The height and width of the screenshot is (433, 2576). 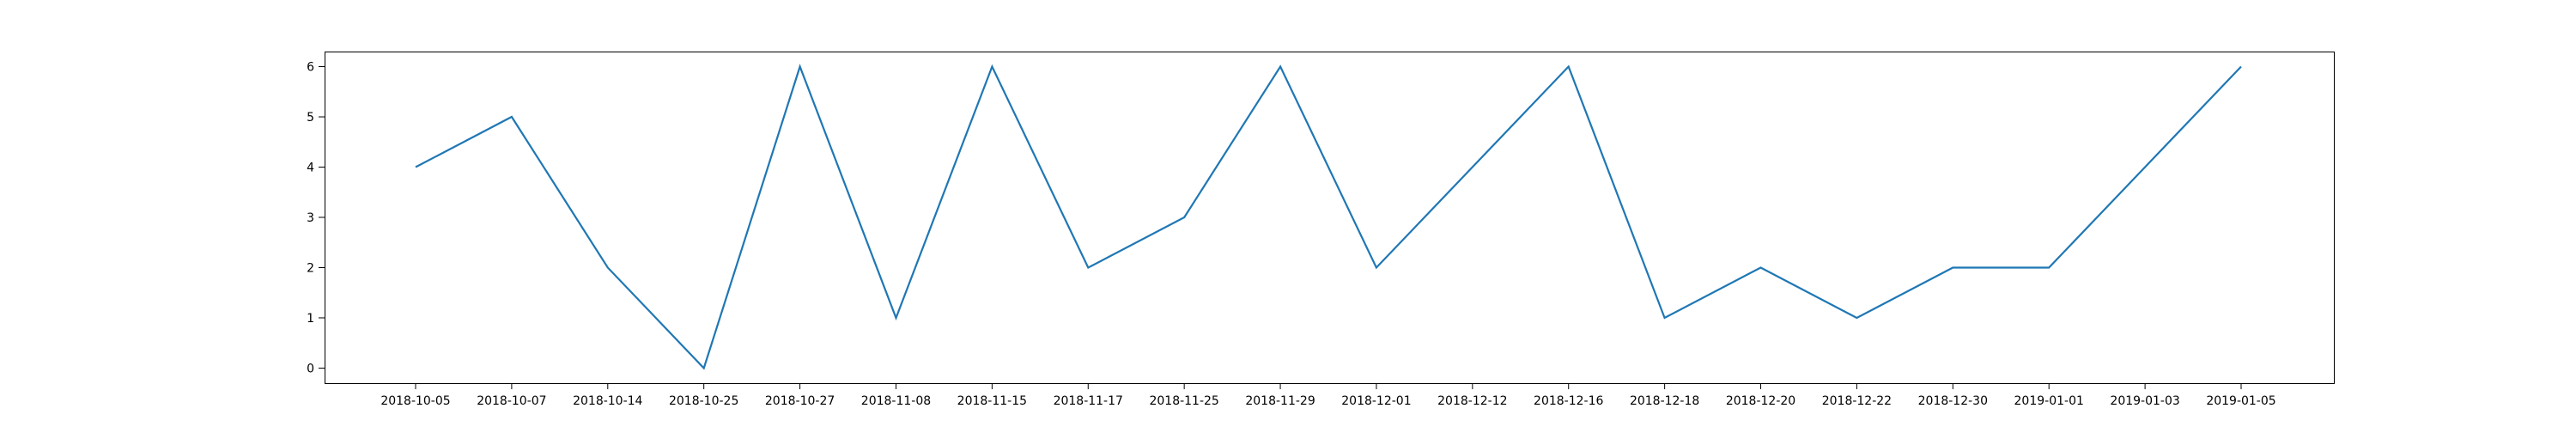 What do you see at coordinates (311, 118) in the screenshot?
I see `y-tick-label: 5` at bounding box center [311, 118].